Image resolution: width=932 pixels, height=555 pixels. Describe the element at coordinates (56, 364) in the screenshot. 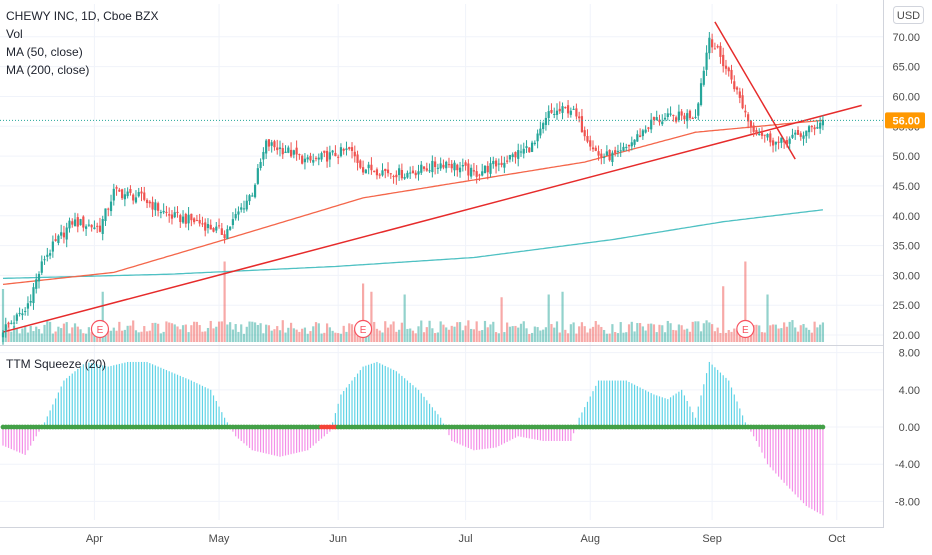

I see `oscillator-legend: TTM Squeeze (20)` at that location.